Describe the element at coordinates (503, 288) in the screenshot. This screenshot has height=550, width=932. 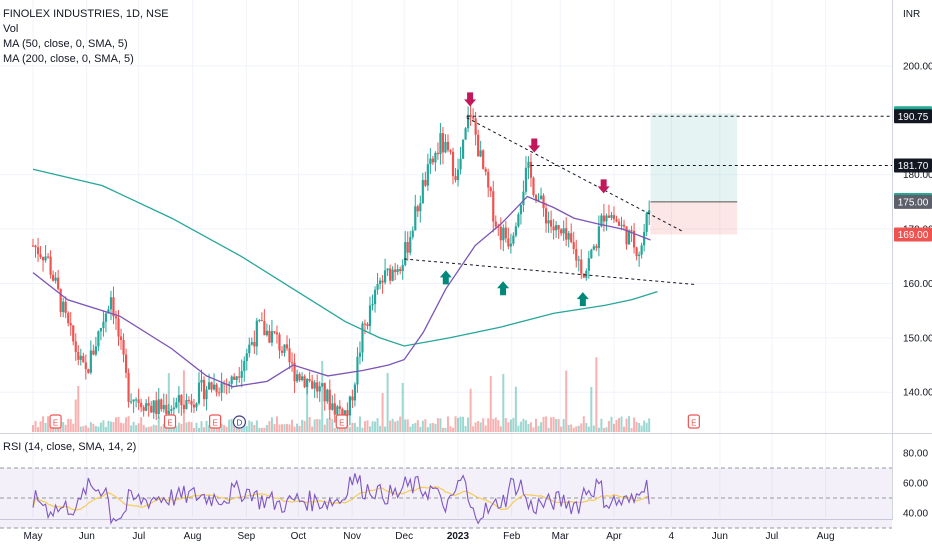
I see `arrow-up-icon` at that location.